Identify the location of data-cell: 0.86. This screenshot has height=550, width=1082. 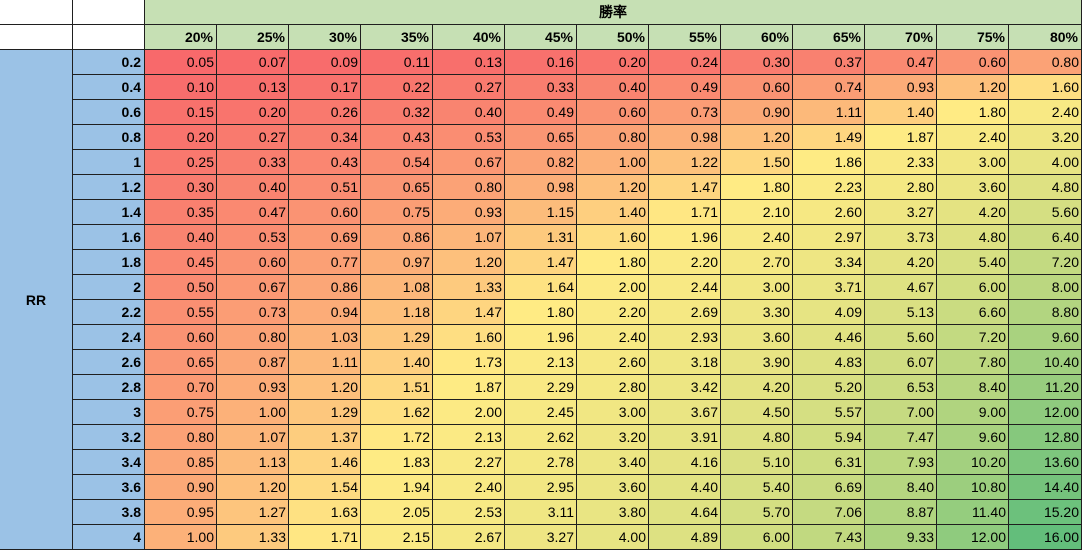
(325, 287).